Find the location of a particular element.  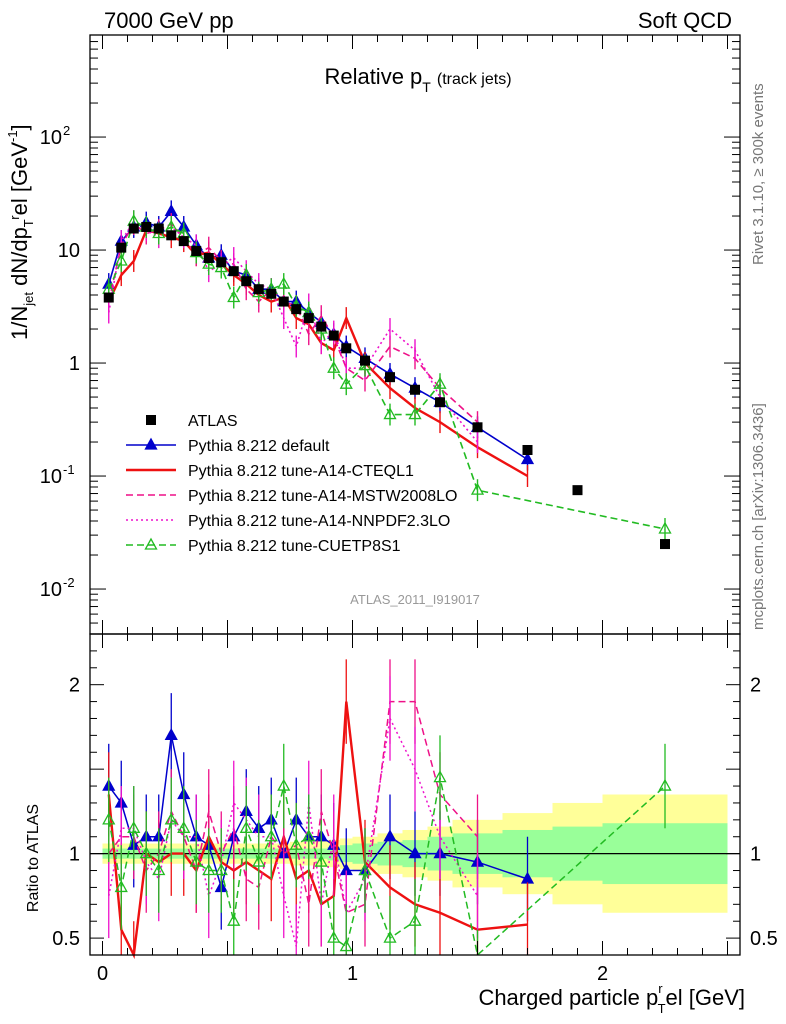

upper-y-label: 1/Njet dN/dpTrel [GeV-1] is located at coordinates (20, 232).